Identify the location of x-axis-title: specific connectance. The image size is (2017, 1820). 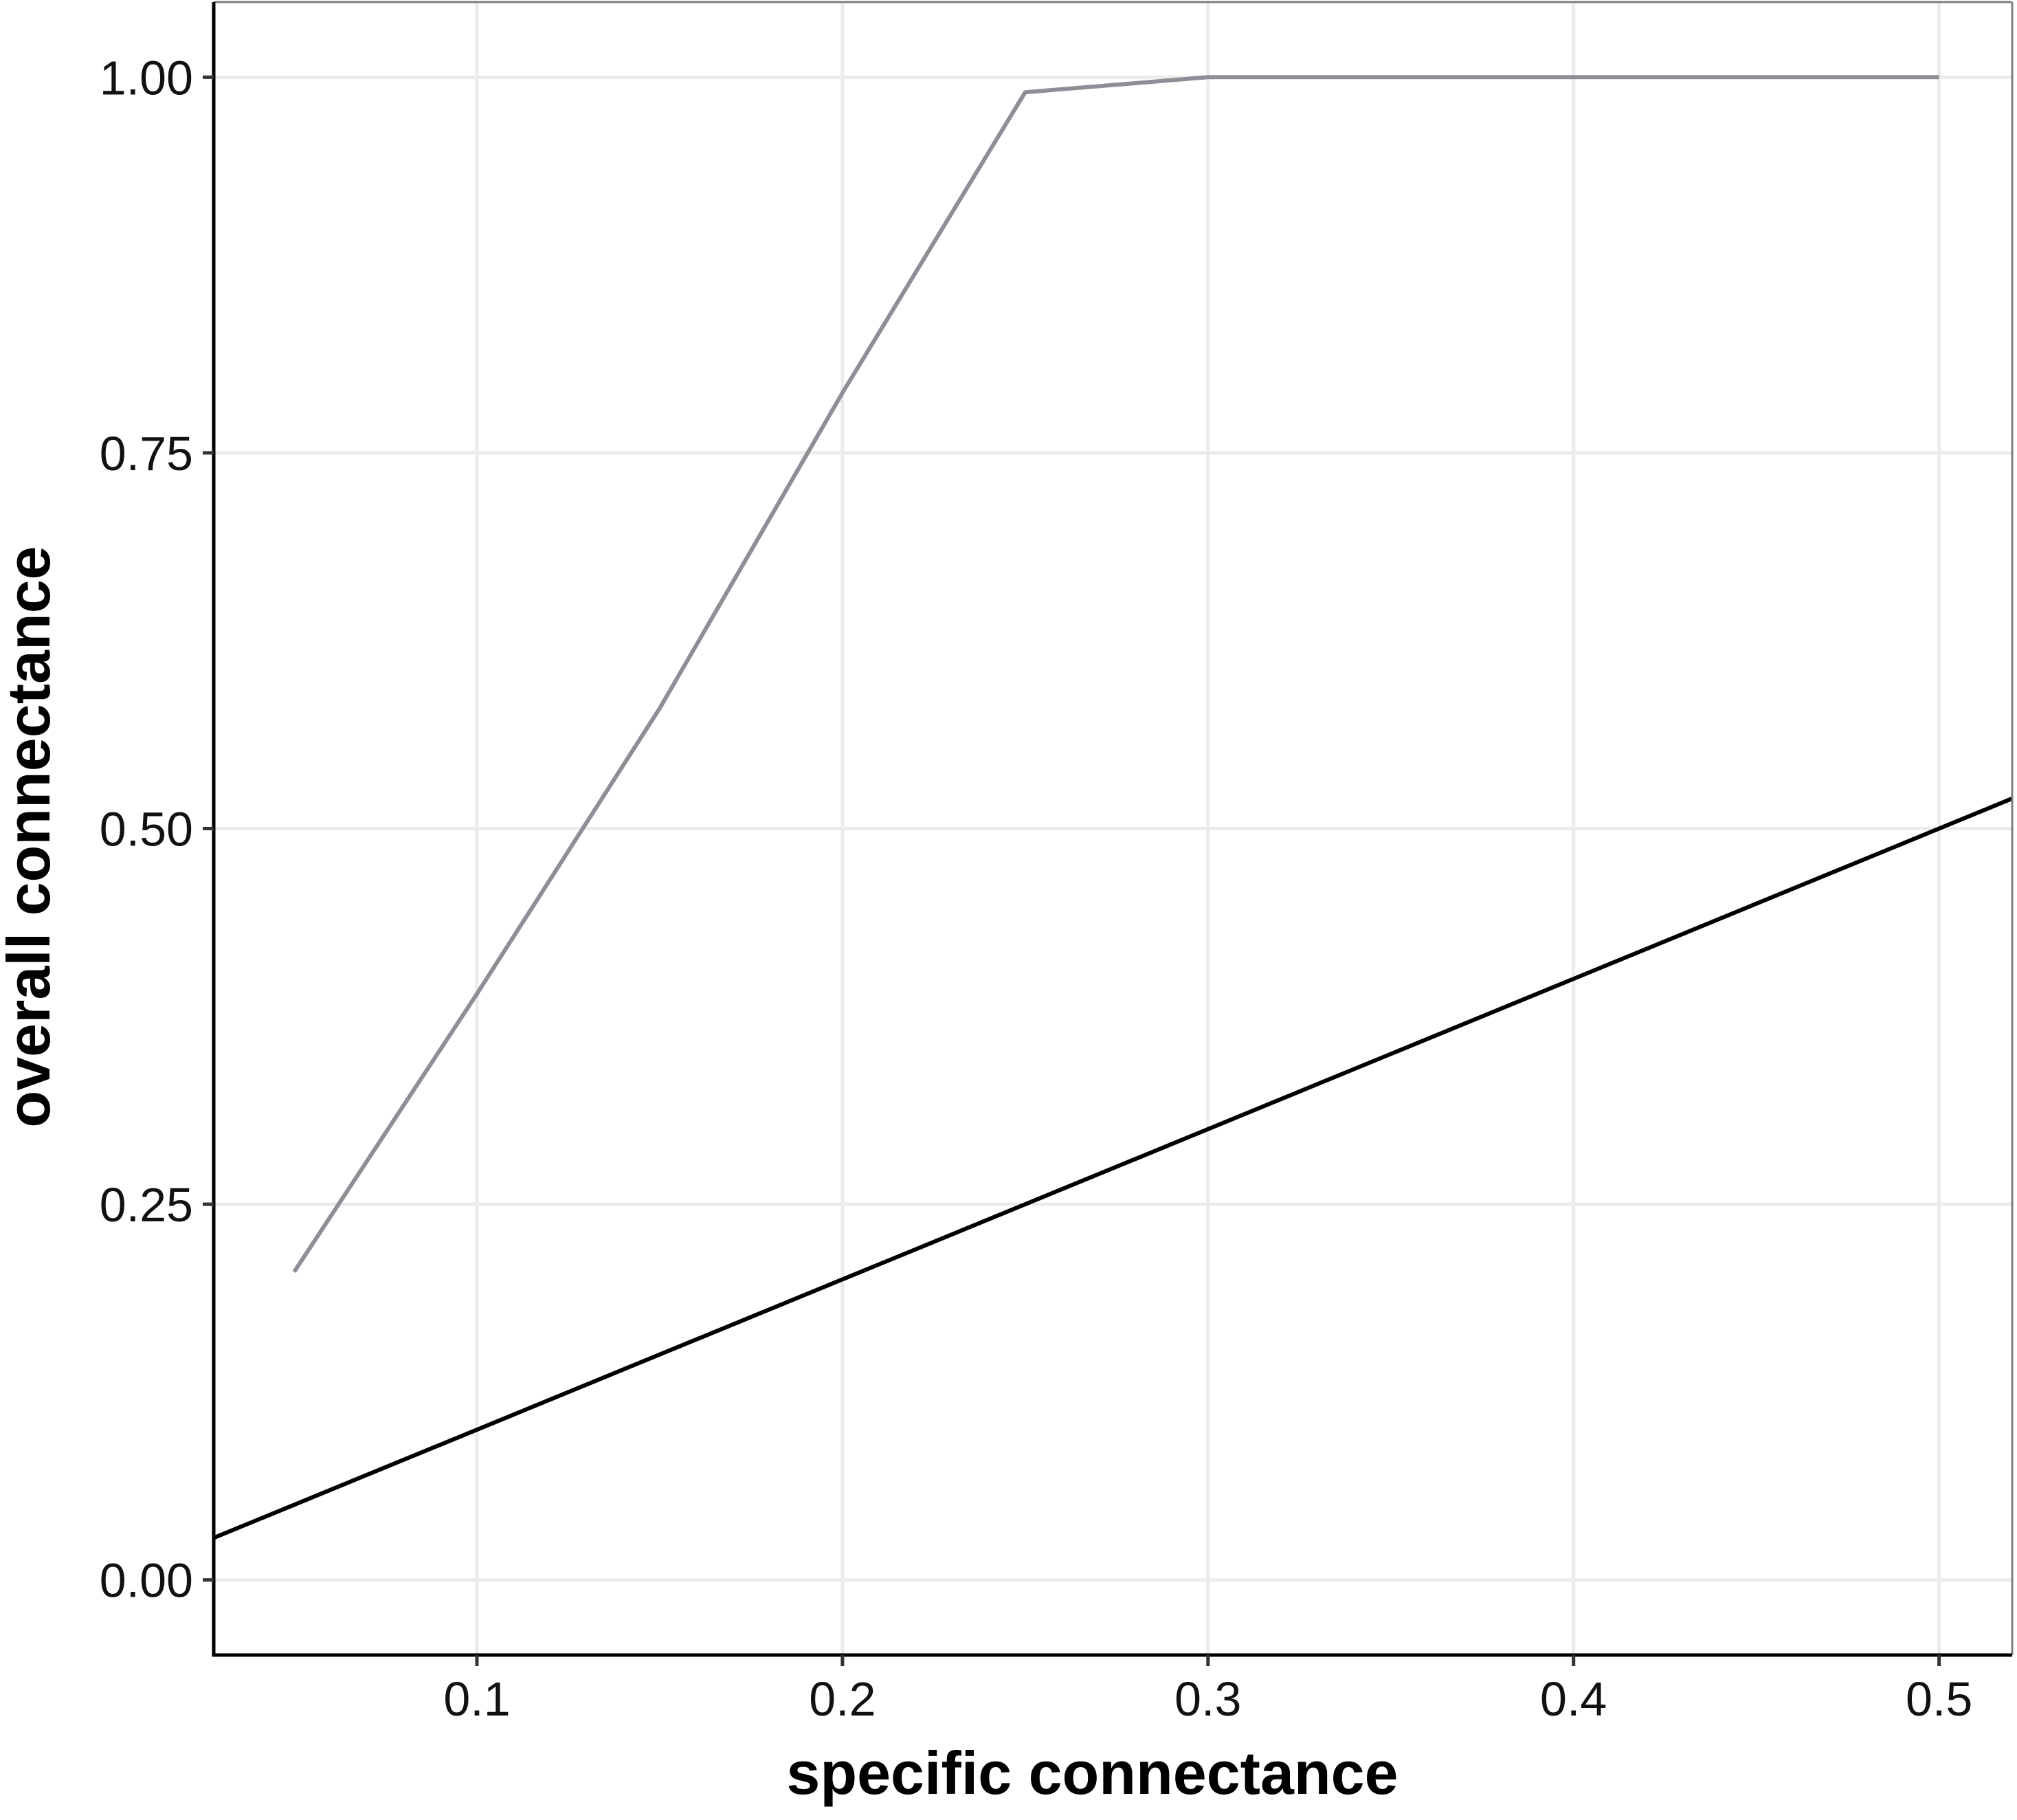
(1092, 1773).